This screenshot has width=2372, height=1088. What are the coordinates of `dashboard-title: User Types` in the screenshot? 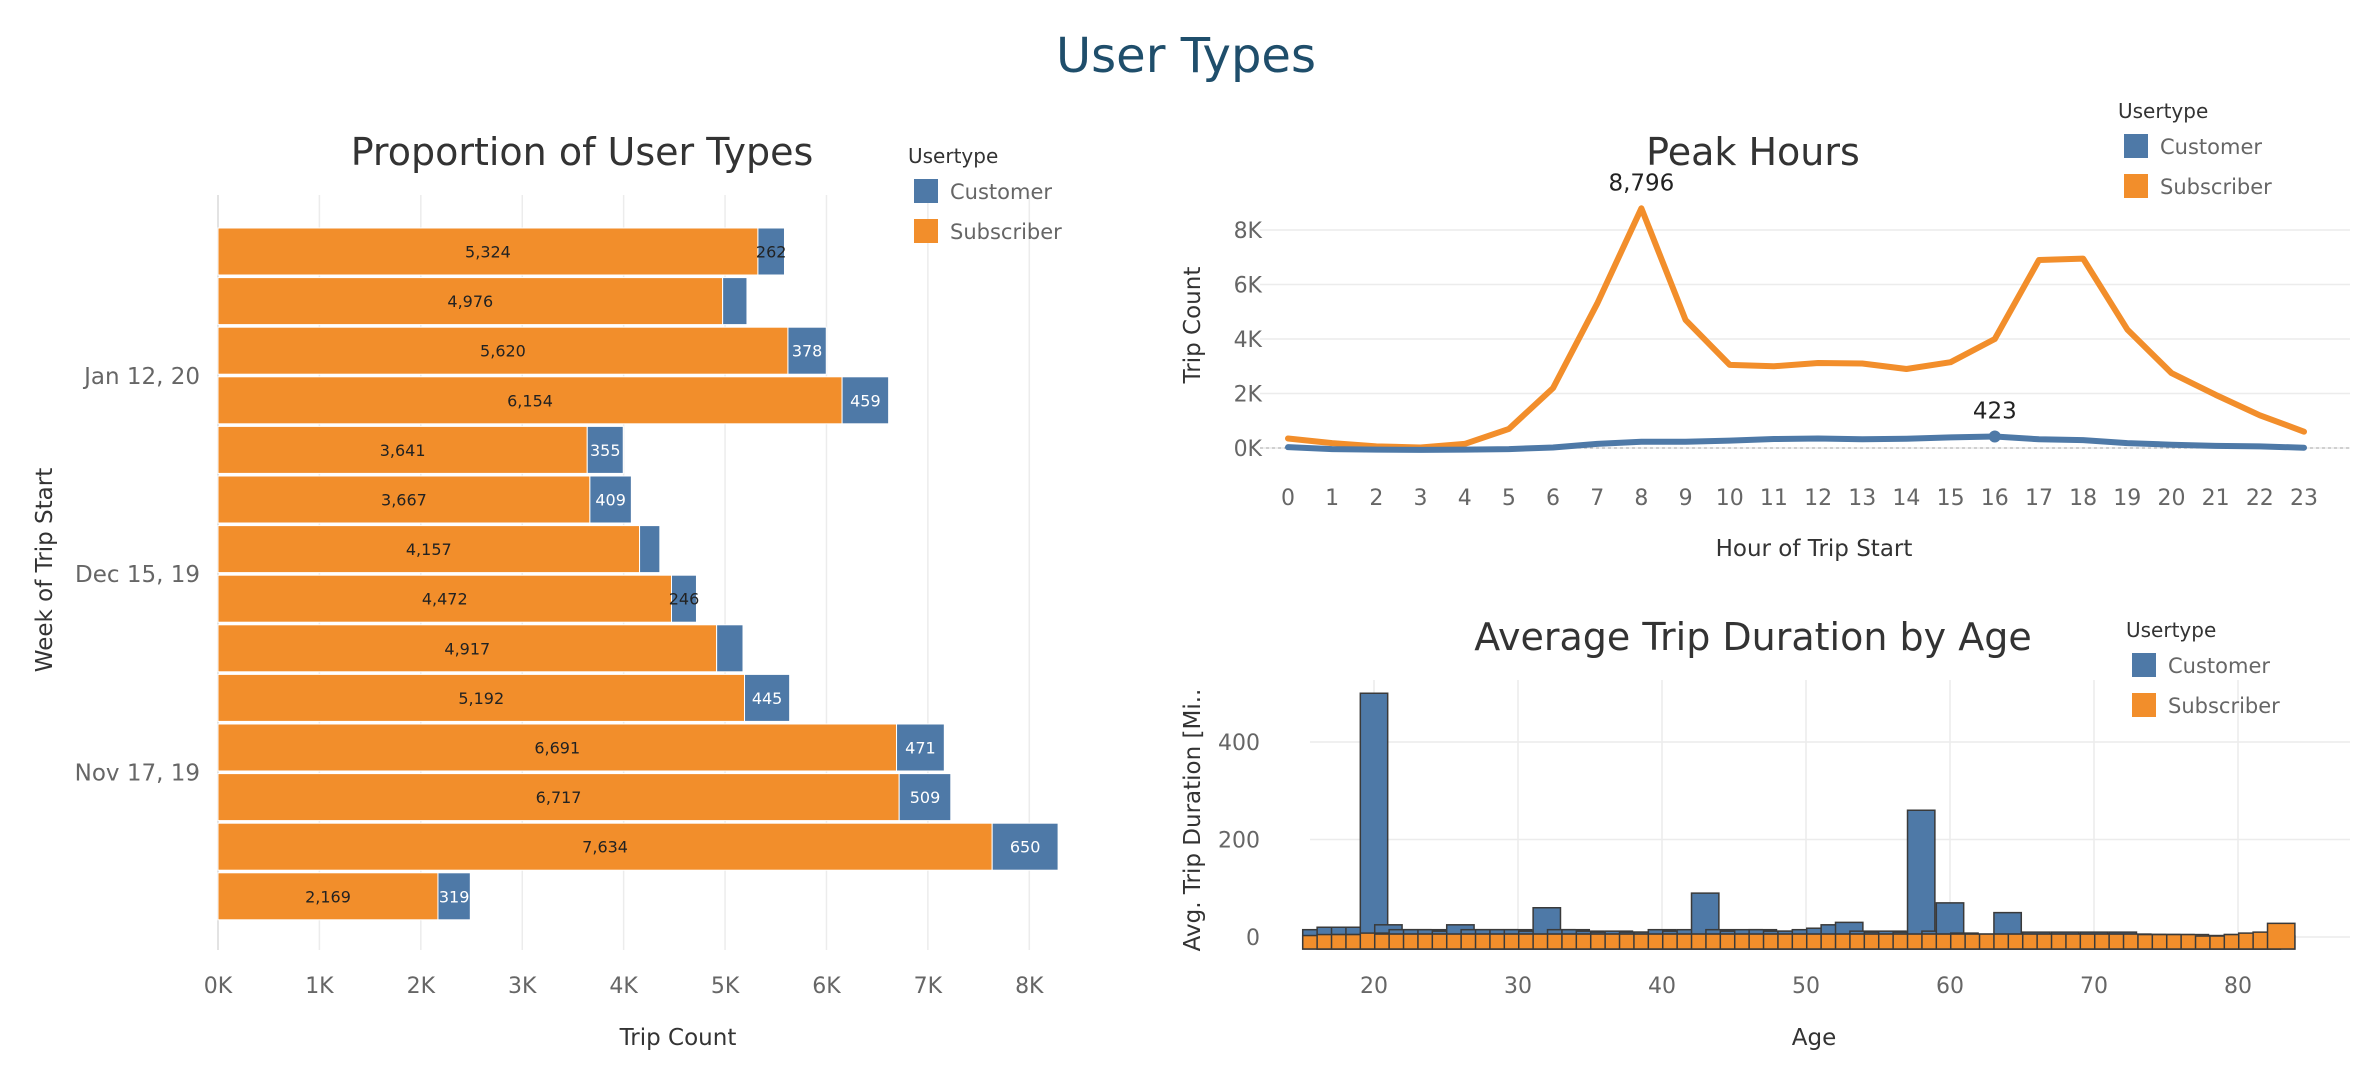 It's located at (1186, 56).